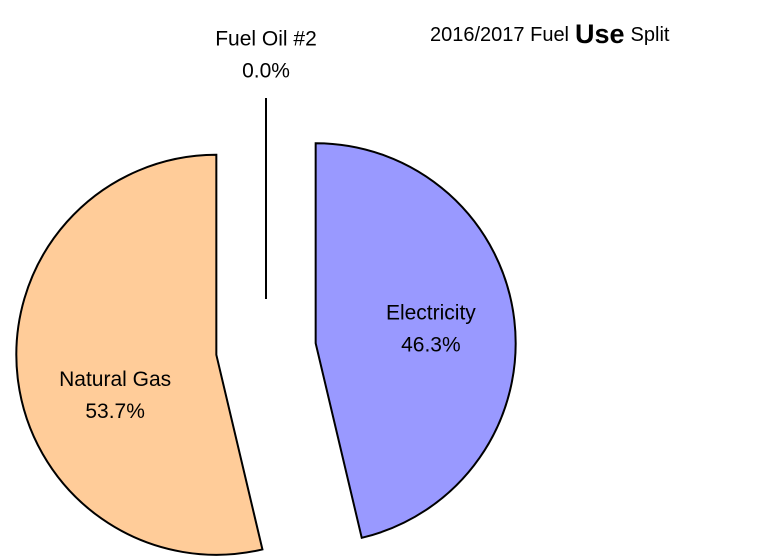 This screenshot has width=778, height=558. I want to click on title-part: Split, so click(650, 35).